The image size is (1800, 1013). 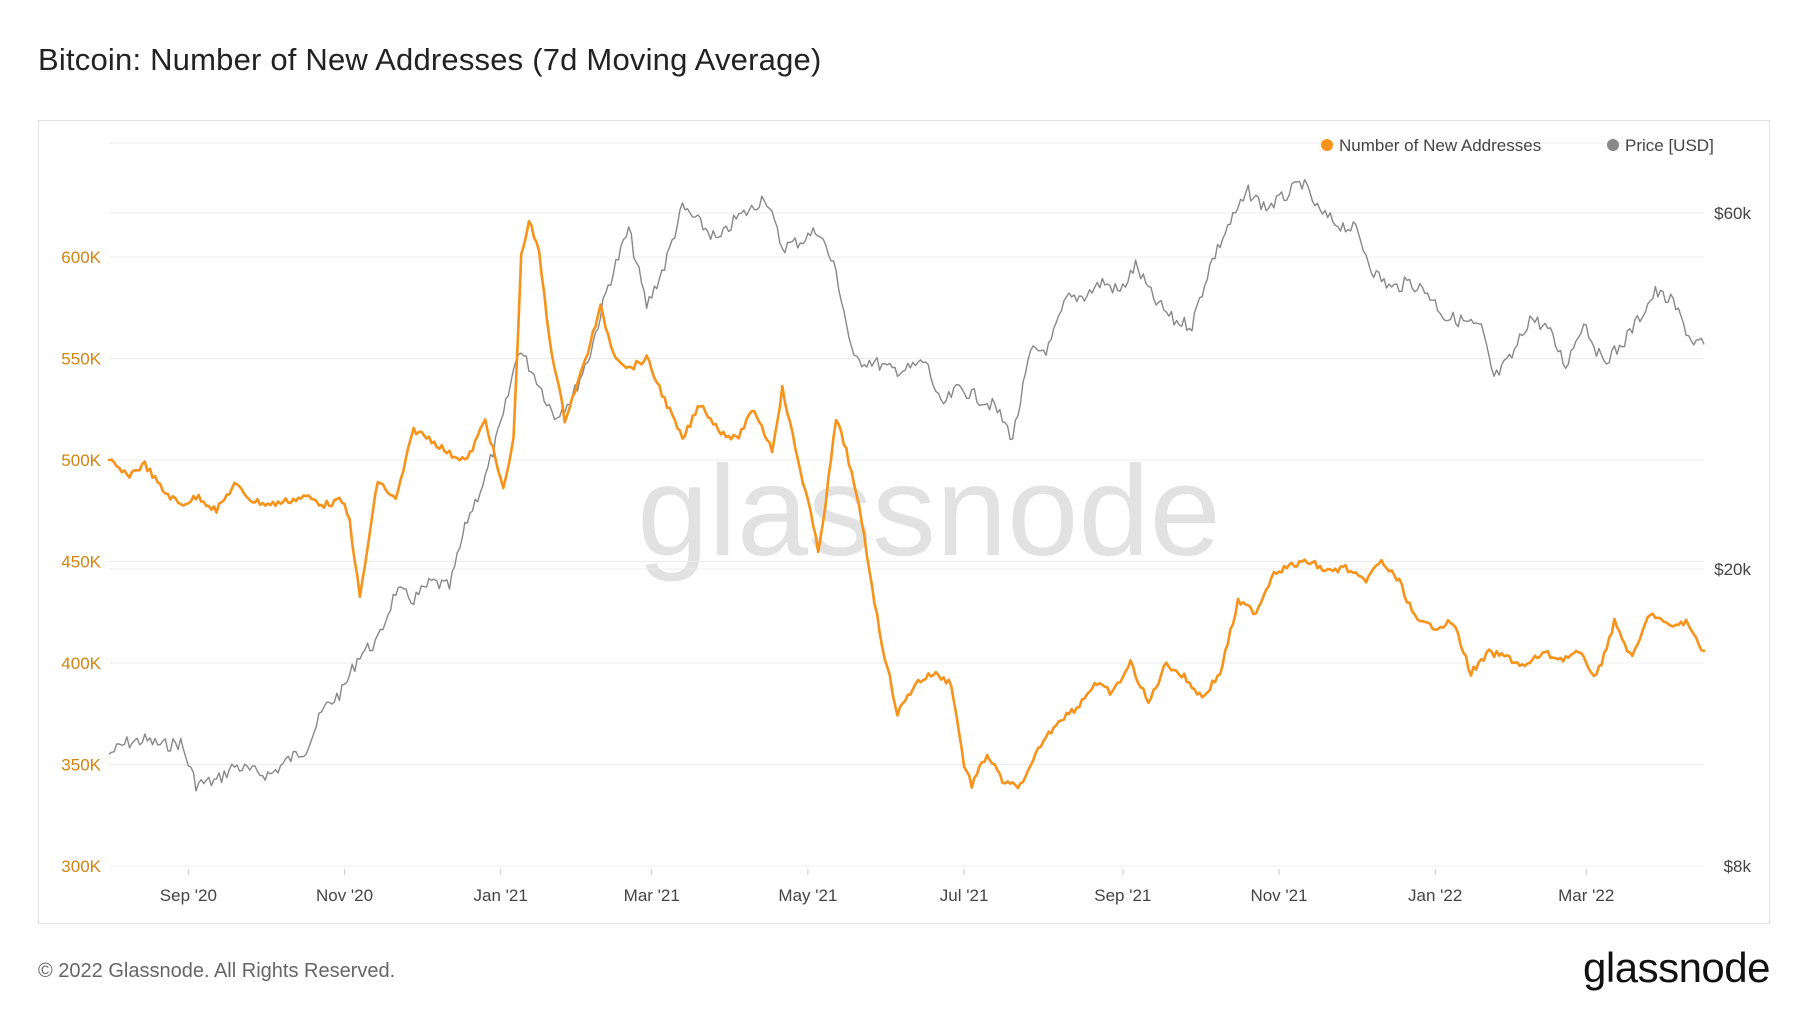 What do you see at coordinates (81, 866) in the screenshot?
I see `left-tick-label: 300K` at bounding box center [81, 866].